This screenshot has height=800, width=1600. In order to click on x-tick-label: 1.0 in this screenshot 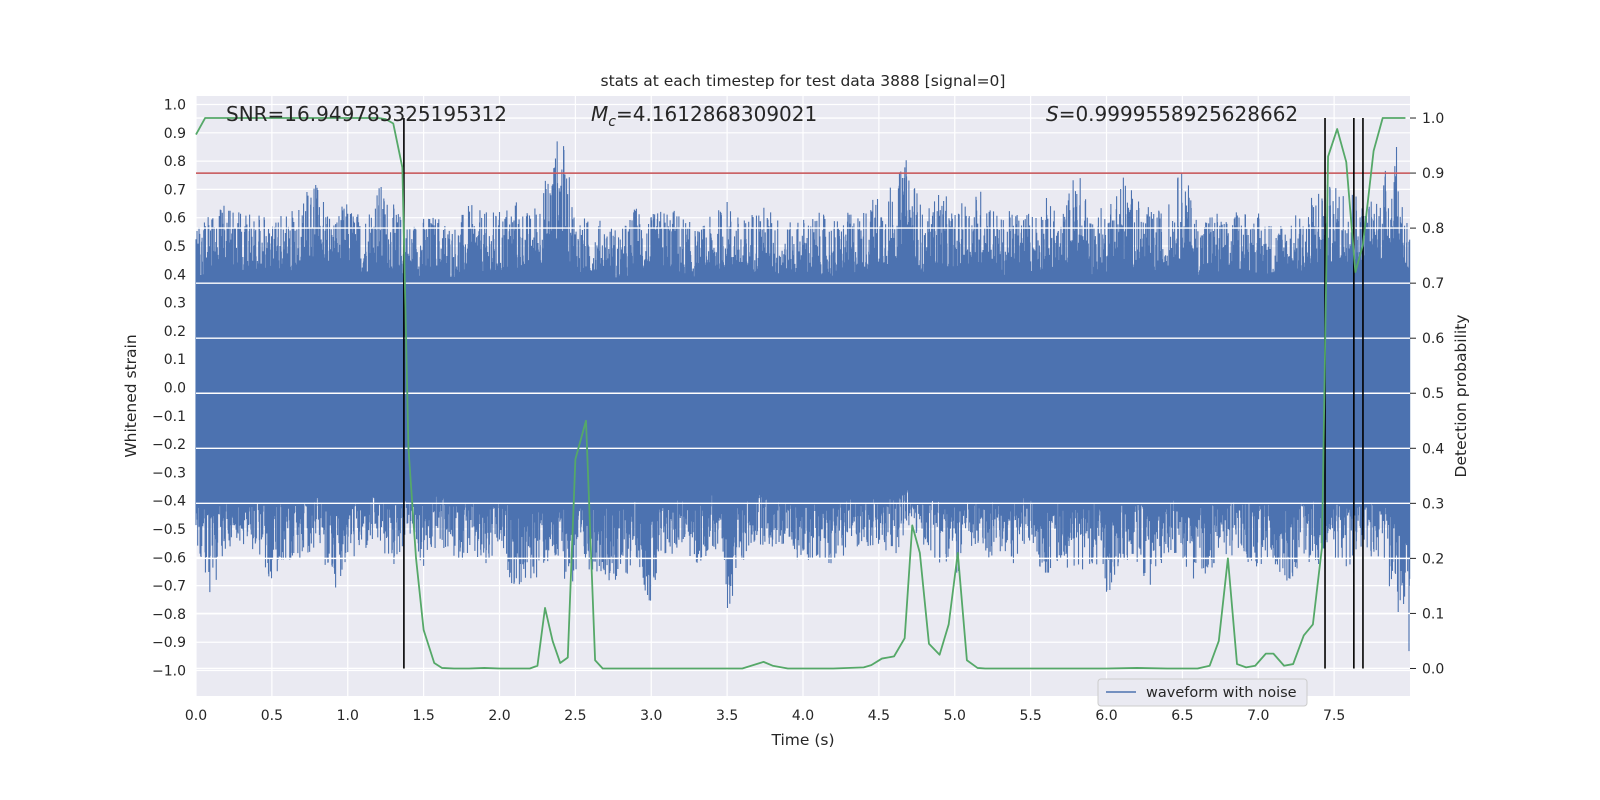, I will do `click(348, 716)`.